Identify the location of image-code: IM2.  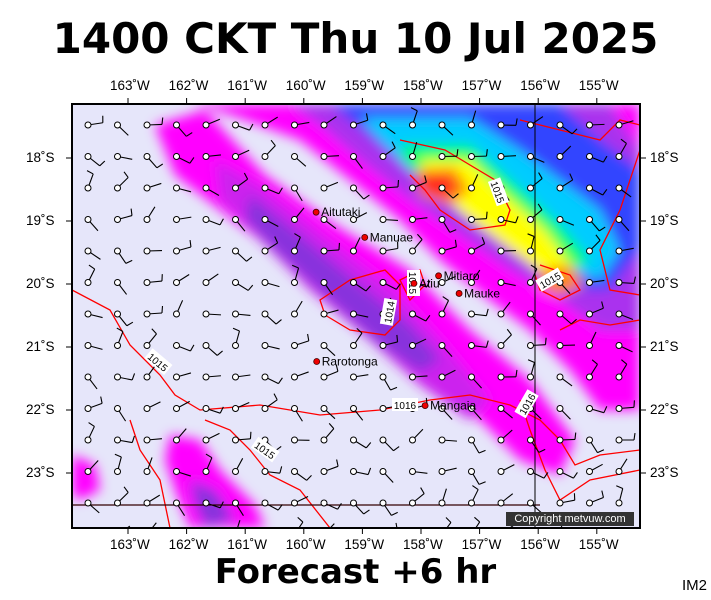
(694, 585).